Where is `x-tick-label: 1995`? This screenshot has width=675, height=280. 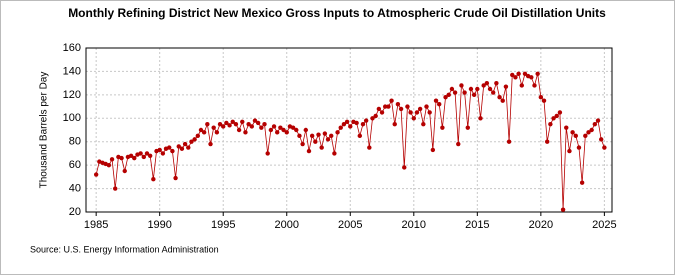 x-tick-label: 1995 is located at coordinates (223, 225).